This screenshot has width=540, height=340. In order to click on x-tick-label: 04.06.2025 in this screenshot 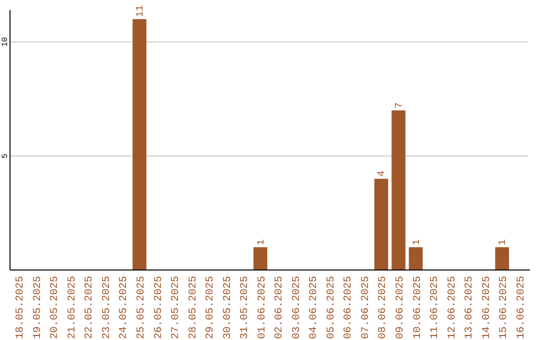, I will do `click(314, 308)`.